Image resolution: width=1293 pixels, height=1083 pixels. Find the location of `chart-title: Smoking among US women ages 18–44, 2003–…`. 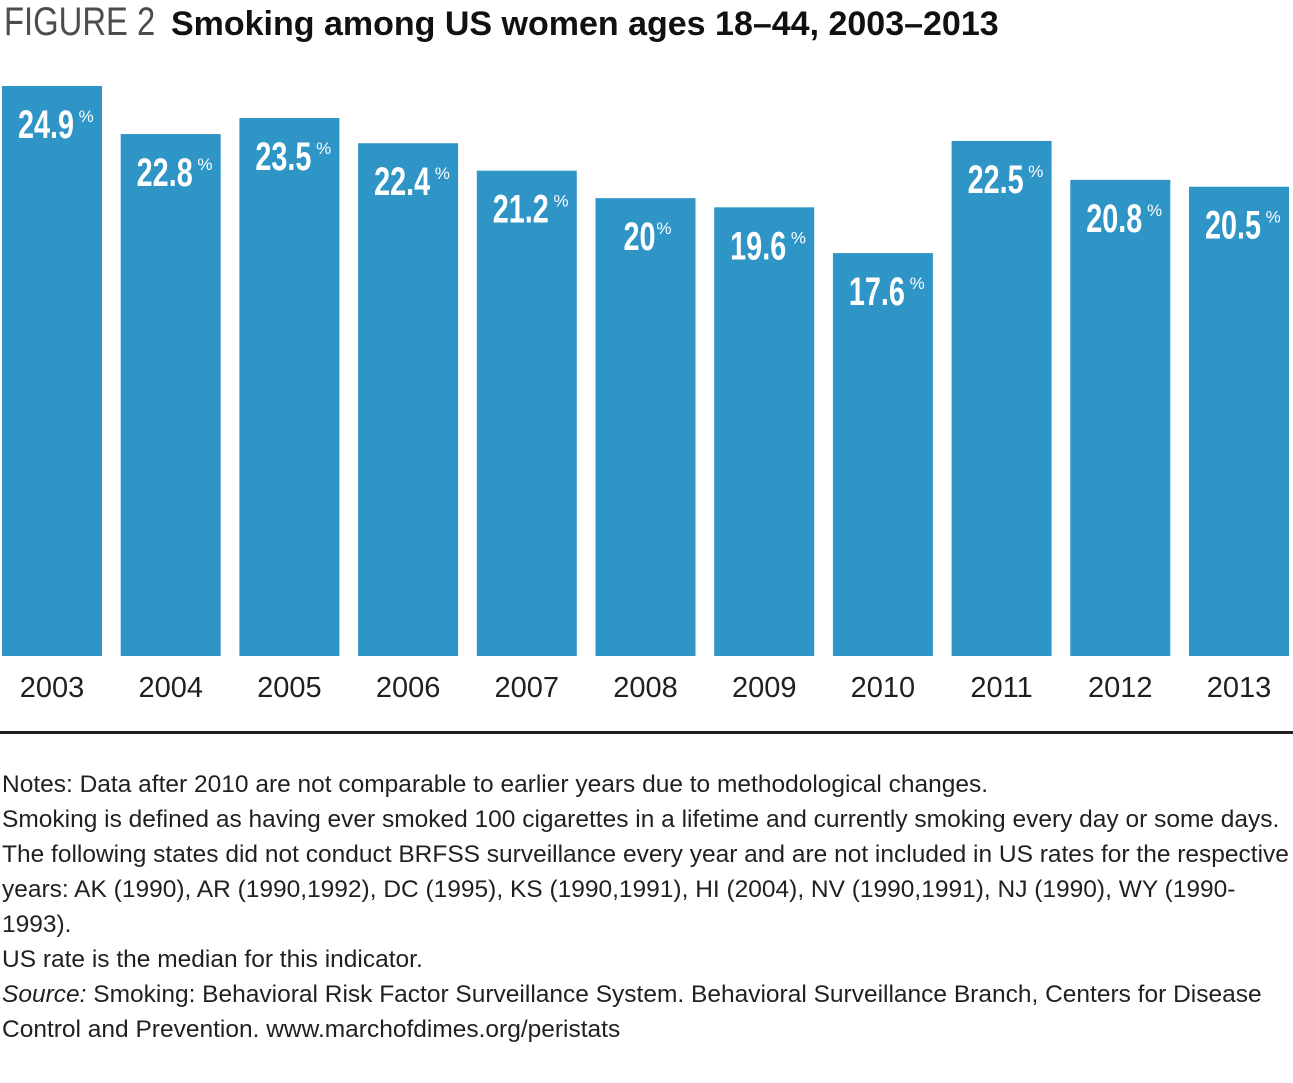

chart-title: Smoking among US women ages 18–44, 2003–… is located at coordinates (584, 24).